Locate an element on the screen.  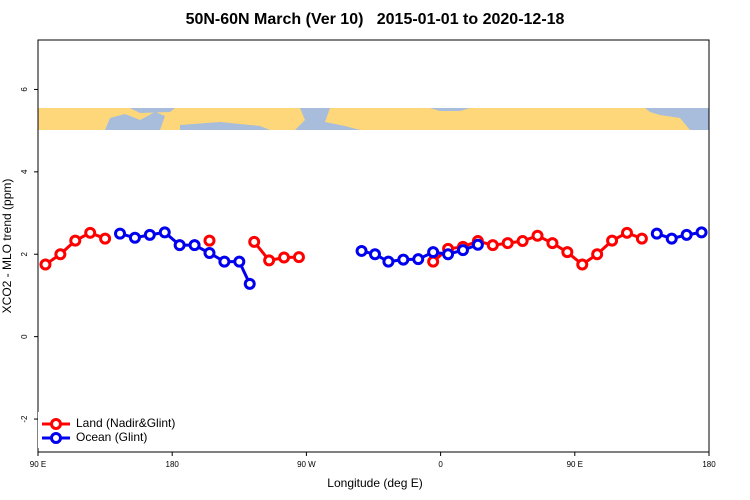
y-tick-label: 4 is located at coordinates (24, 171).